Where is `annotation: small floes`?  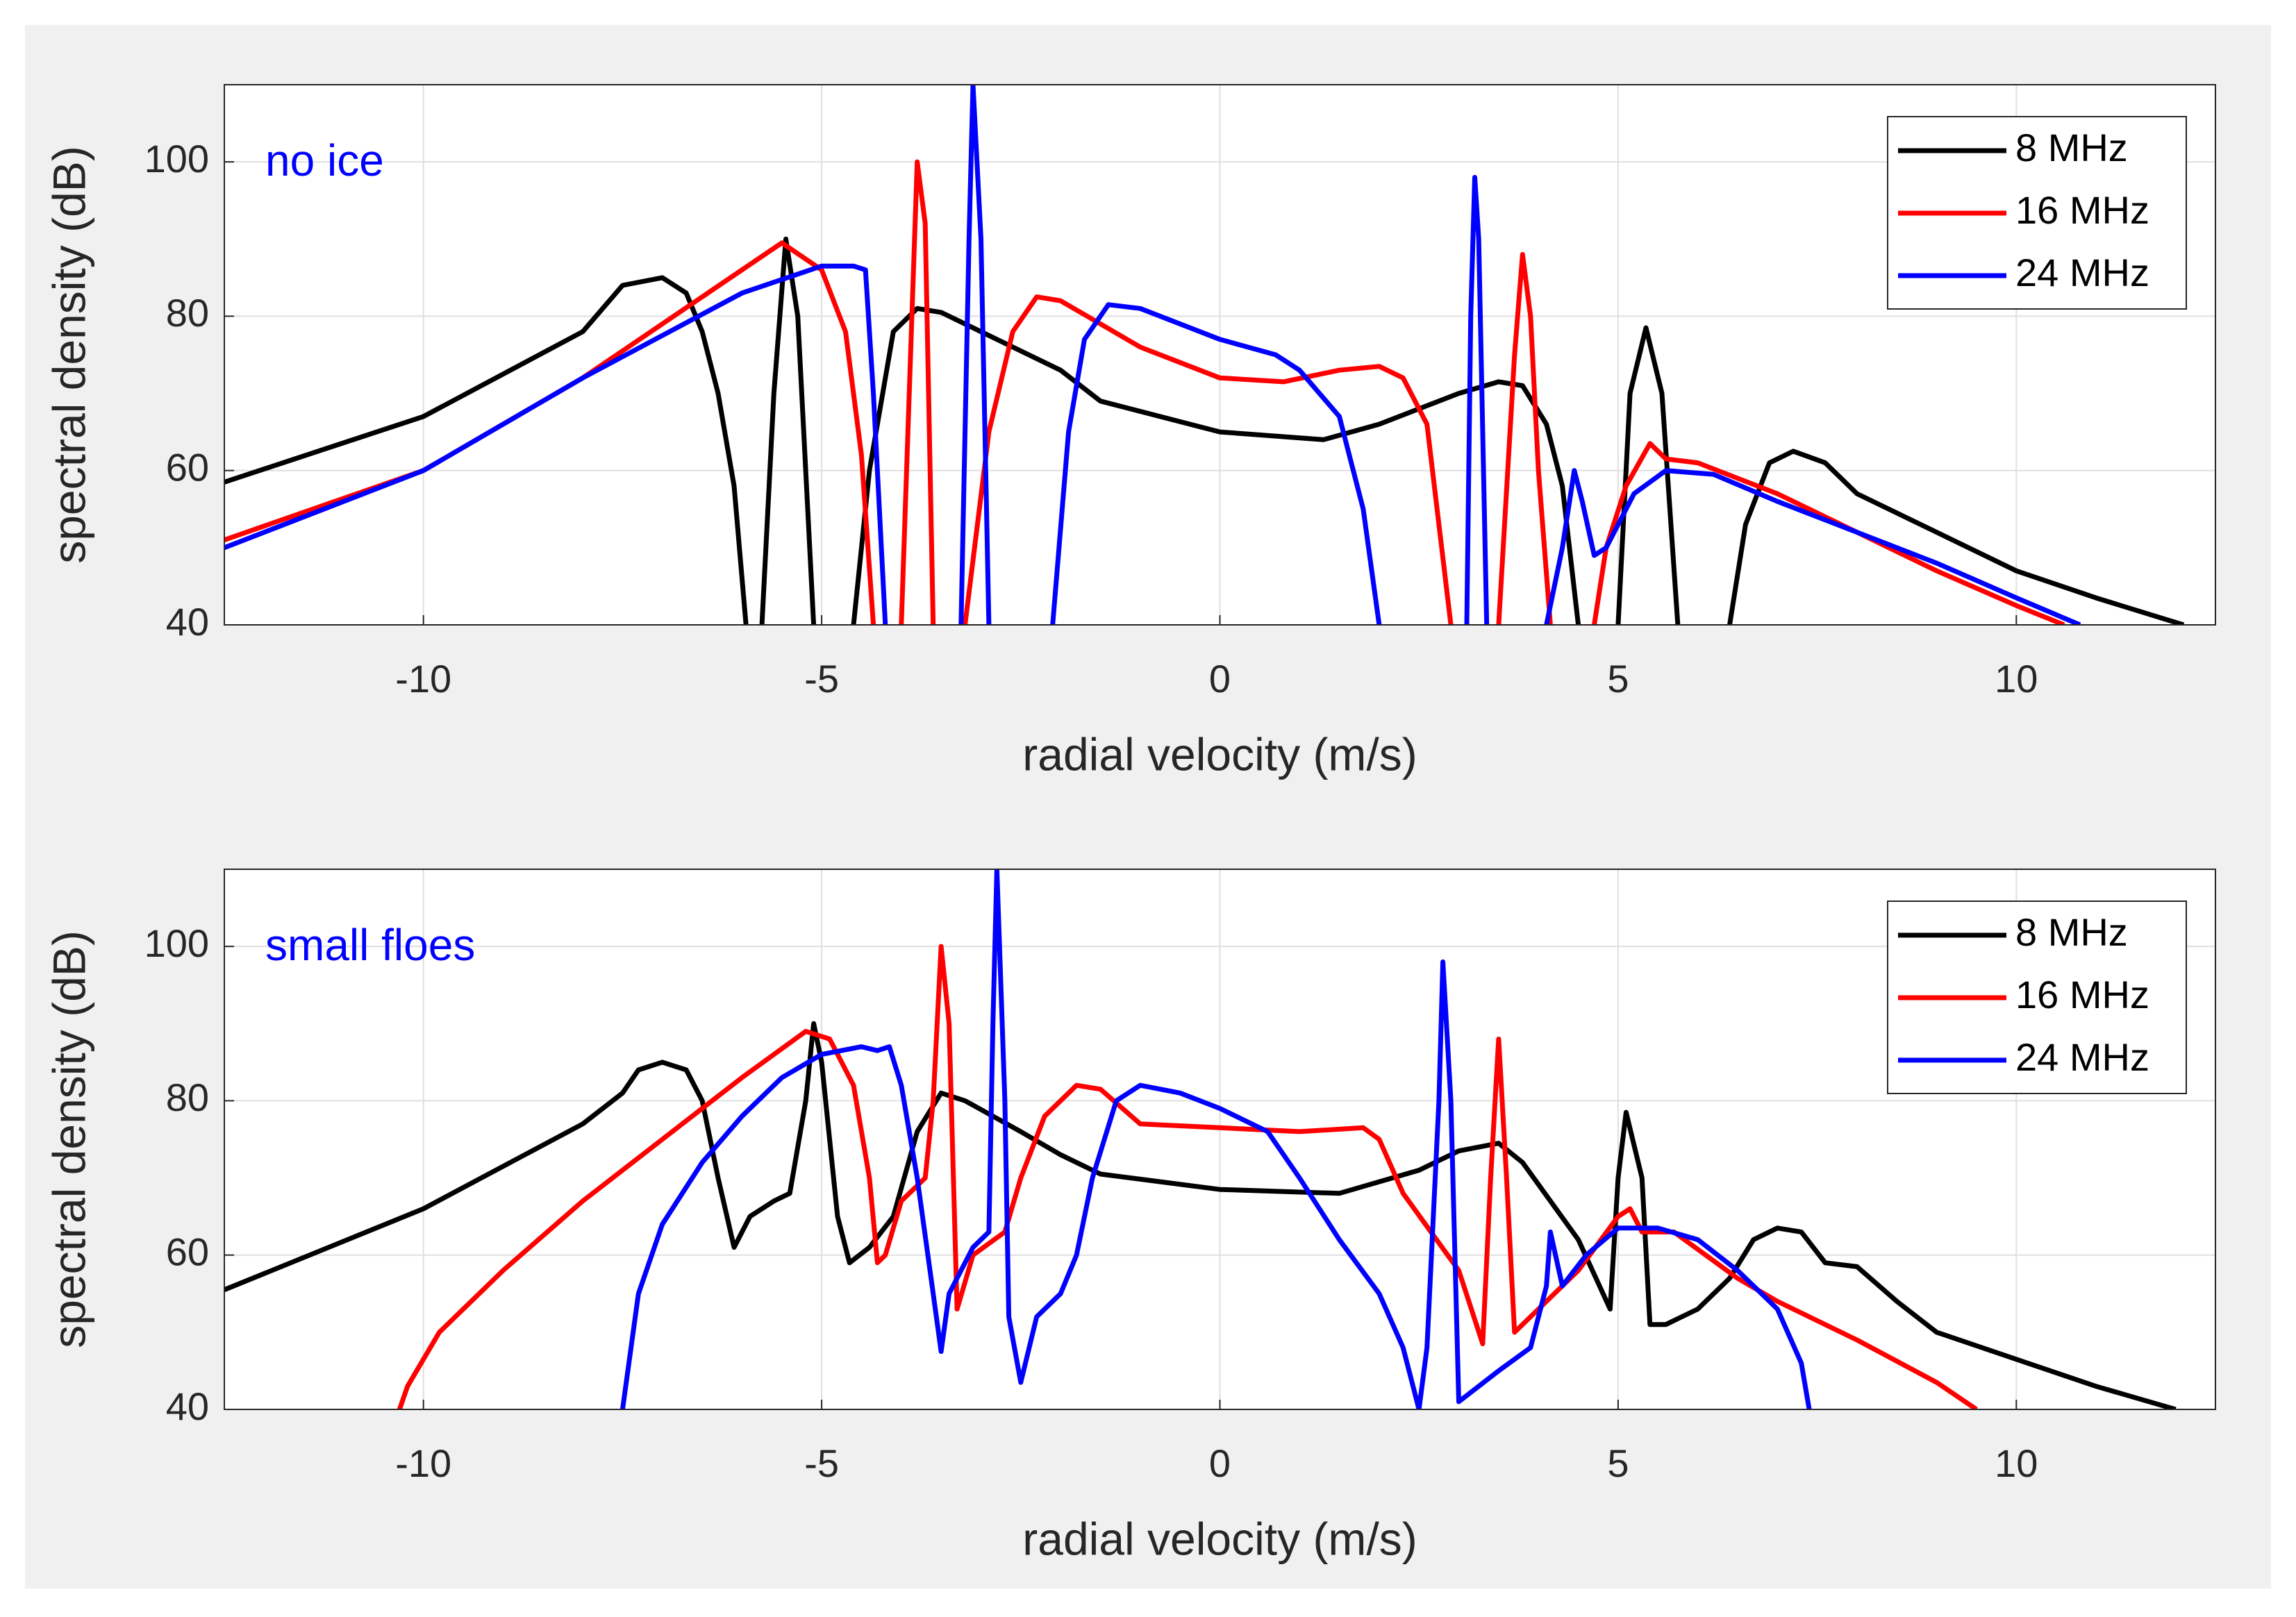 annotation: small floes is located at coordinates (370, 945).